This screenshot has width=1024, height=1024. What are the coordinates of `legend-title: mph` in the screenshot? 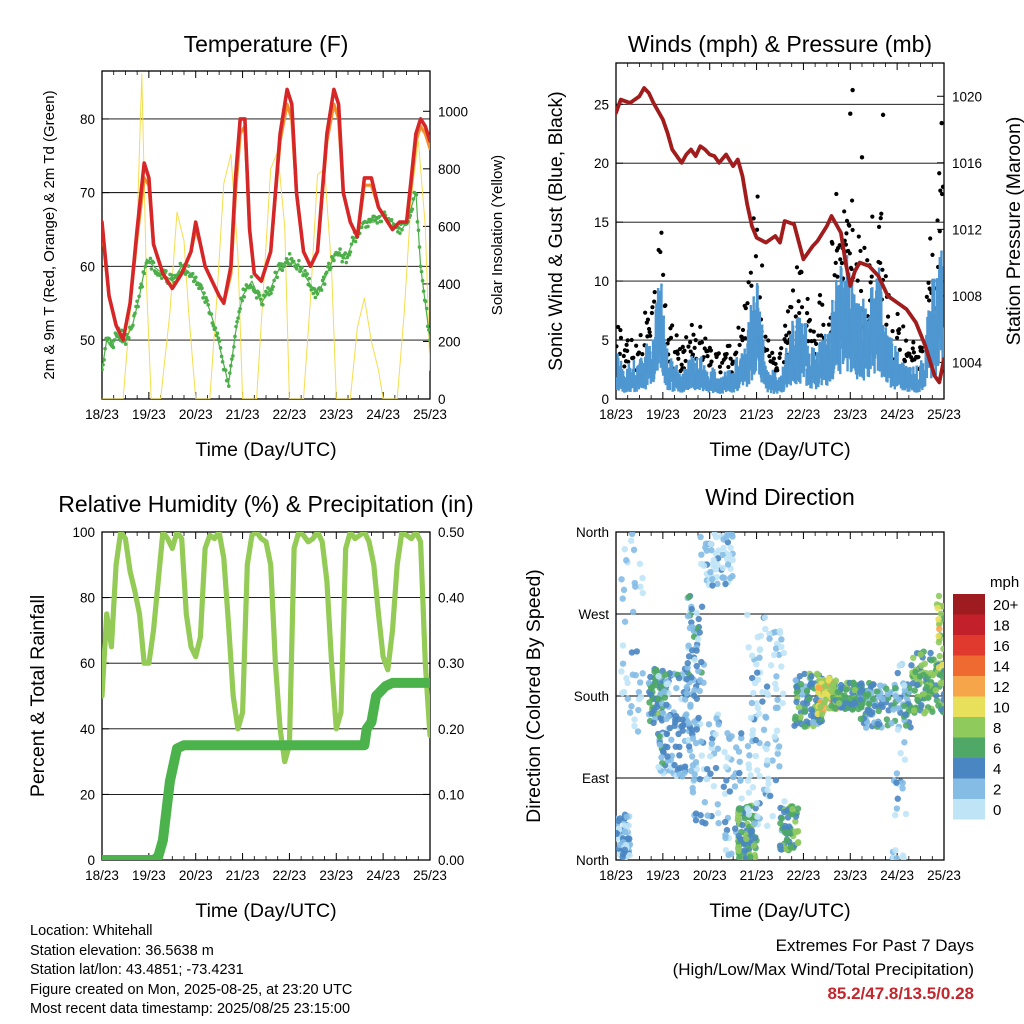 It's located at (1004, 582).